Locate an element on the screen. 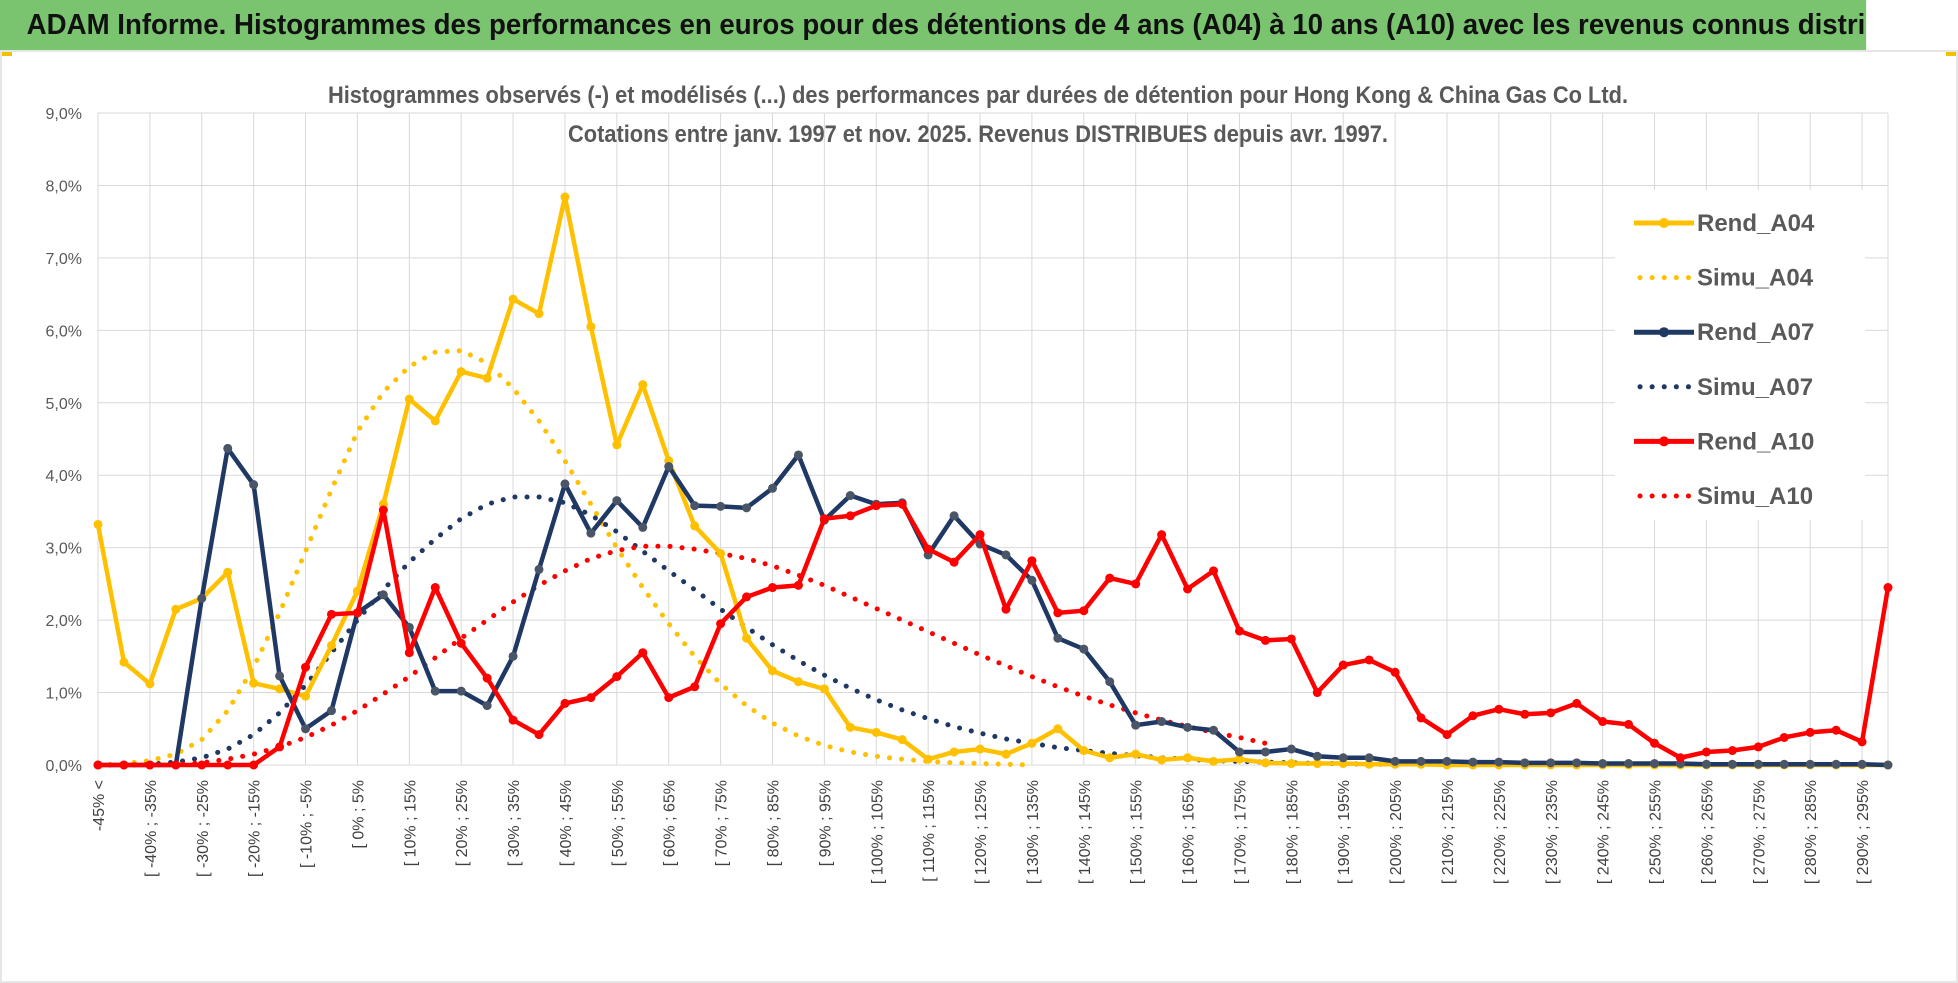 The width and height of the screenshot is (1958, 983). x-tick-label: -45% < is located at coordinates (99, 805).